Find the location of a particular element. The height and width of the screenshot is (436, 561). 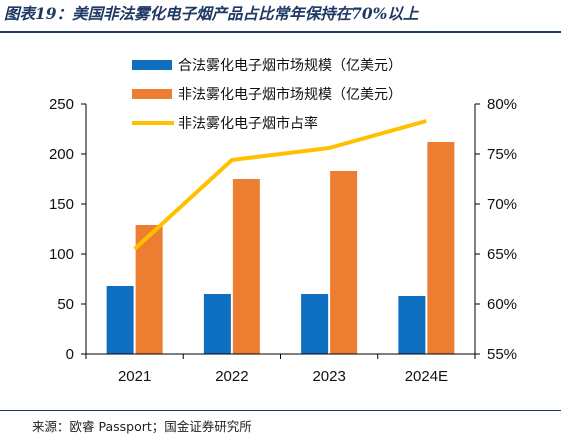

tick-label-right: 55% is located at coordinates (502, 354).